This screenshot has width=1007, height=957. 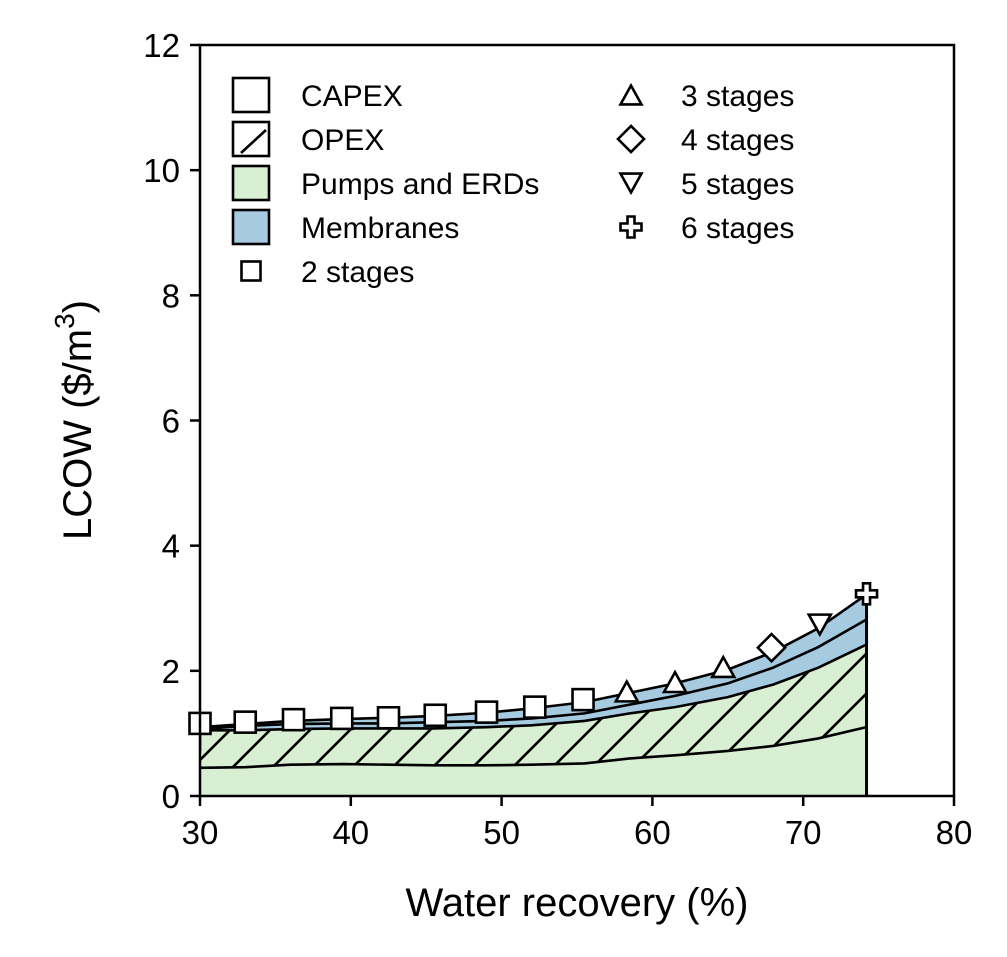 What do you see at coordinates (171, 295) in the screenshot?
I see `y-tick-label-8: 8` at bounding box center [171, 295].